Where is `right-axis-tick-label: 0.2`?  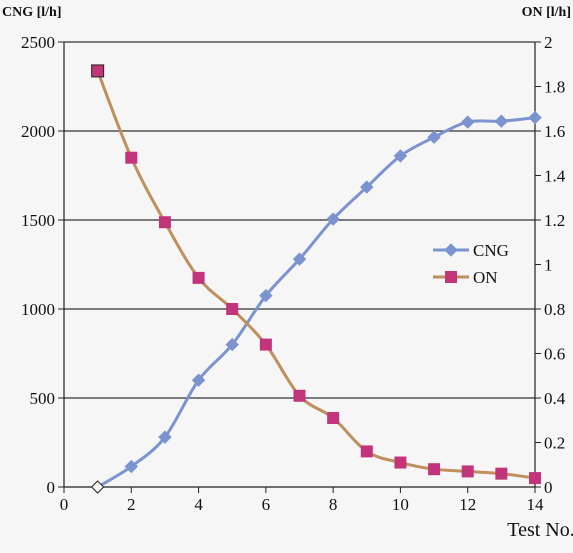 right-axis-tick-label: 0.2 is located at coordinates (554, 443).